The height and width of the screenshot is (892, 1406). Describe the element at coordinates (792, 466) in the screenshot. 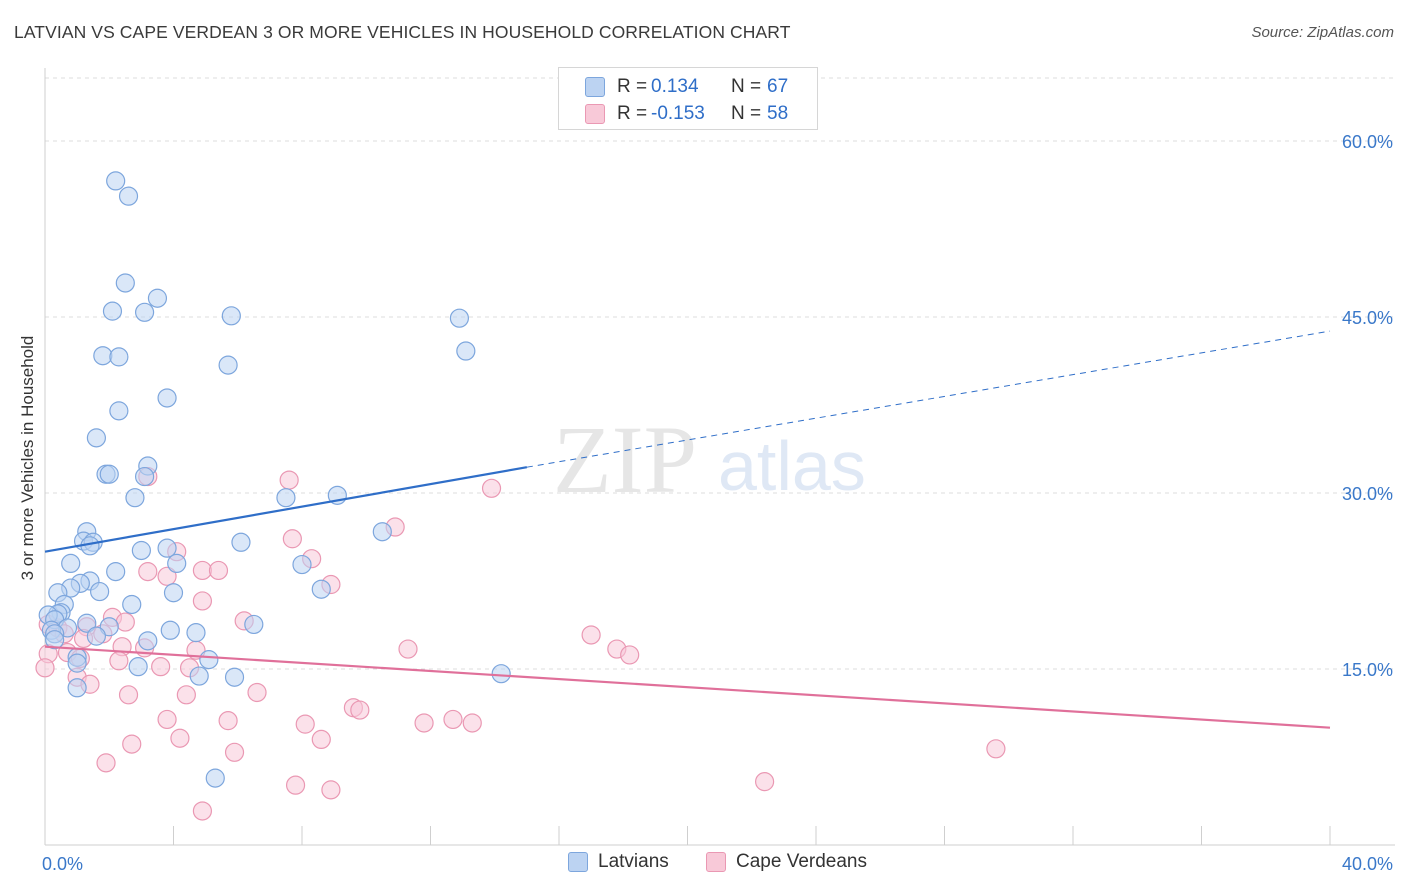

I see `watermark-atlas: atlas` at that location.